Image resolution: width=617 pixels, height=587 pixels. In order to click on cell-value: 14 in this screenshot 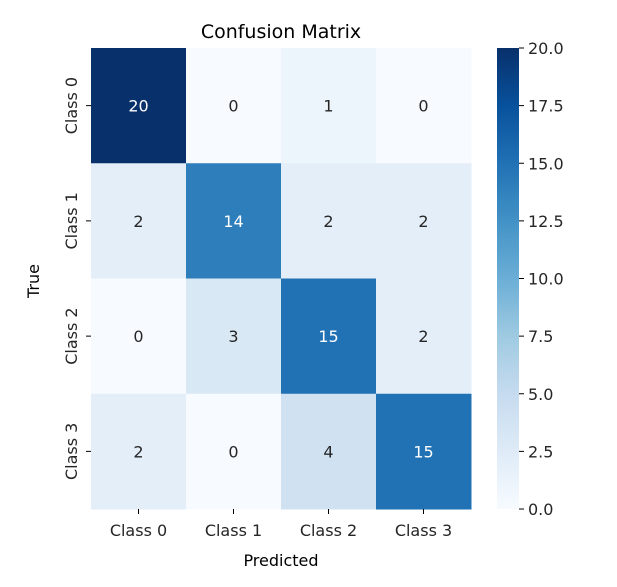, I will do `click(233, 221)`.